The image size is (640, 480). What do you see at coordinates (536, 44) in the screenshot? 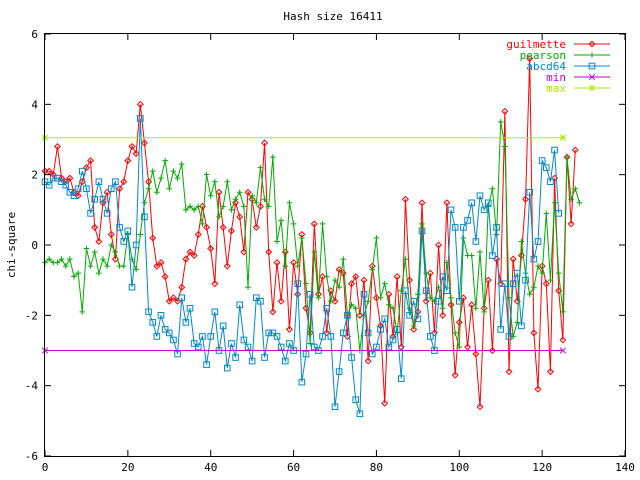
I see `legend-label-guilmette: guilmette` at bounding box center [536, 44].